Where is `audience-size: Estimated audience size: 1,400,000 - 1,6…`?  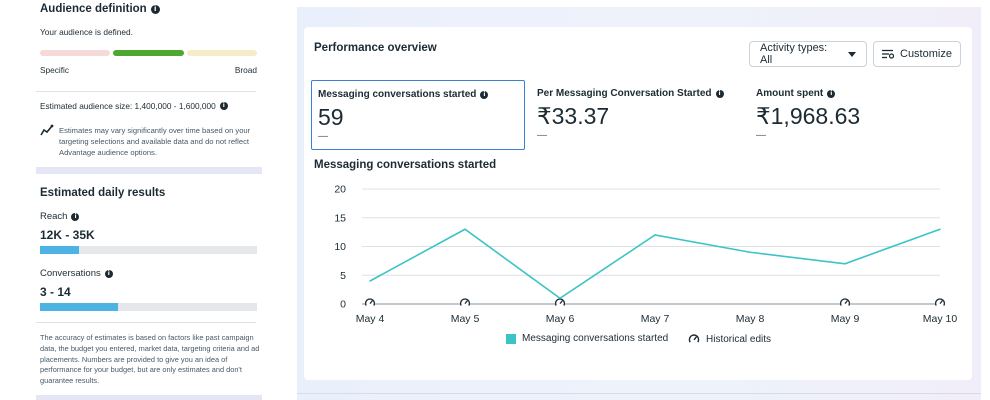 audience-size: Estimated audience size: 1,400,000 - 1,6… is located at coordinates (134, 106).